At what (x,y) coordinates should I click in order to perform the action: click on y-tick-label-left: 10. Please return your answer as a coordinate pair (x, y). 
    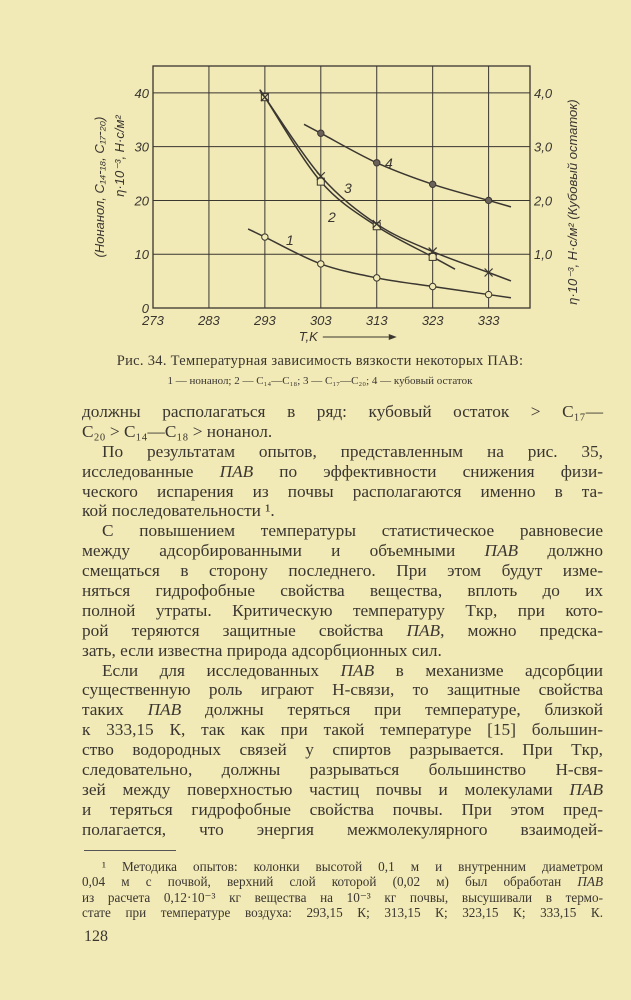
    Looking at the image, I should click on (142, 254).